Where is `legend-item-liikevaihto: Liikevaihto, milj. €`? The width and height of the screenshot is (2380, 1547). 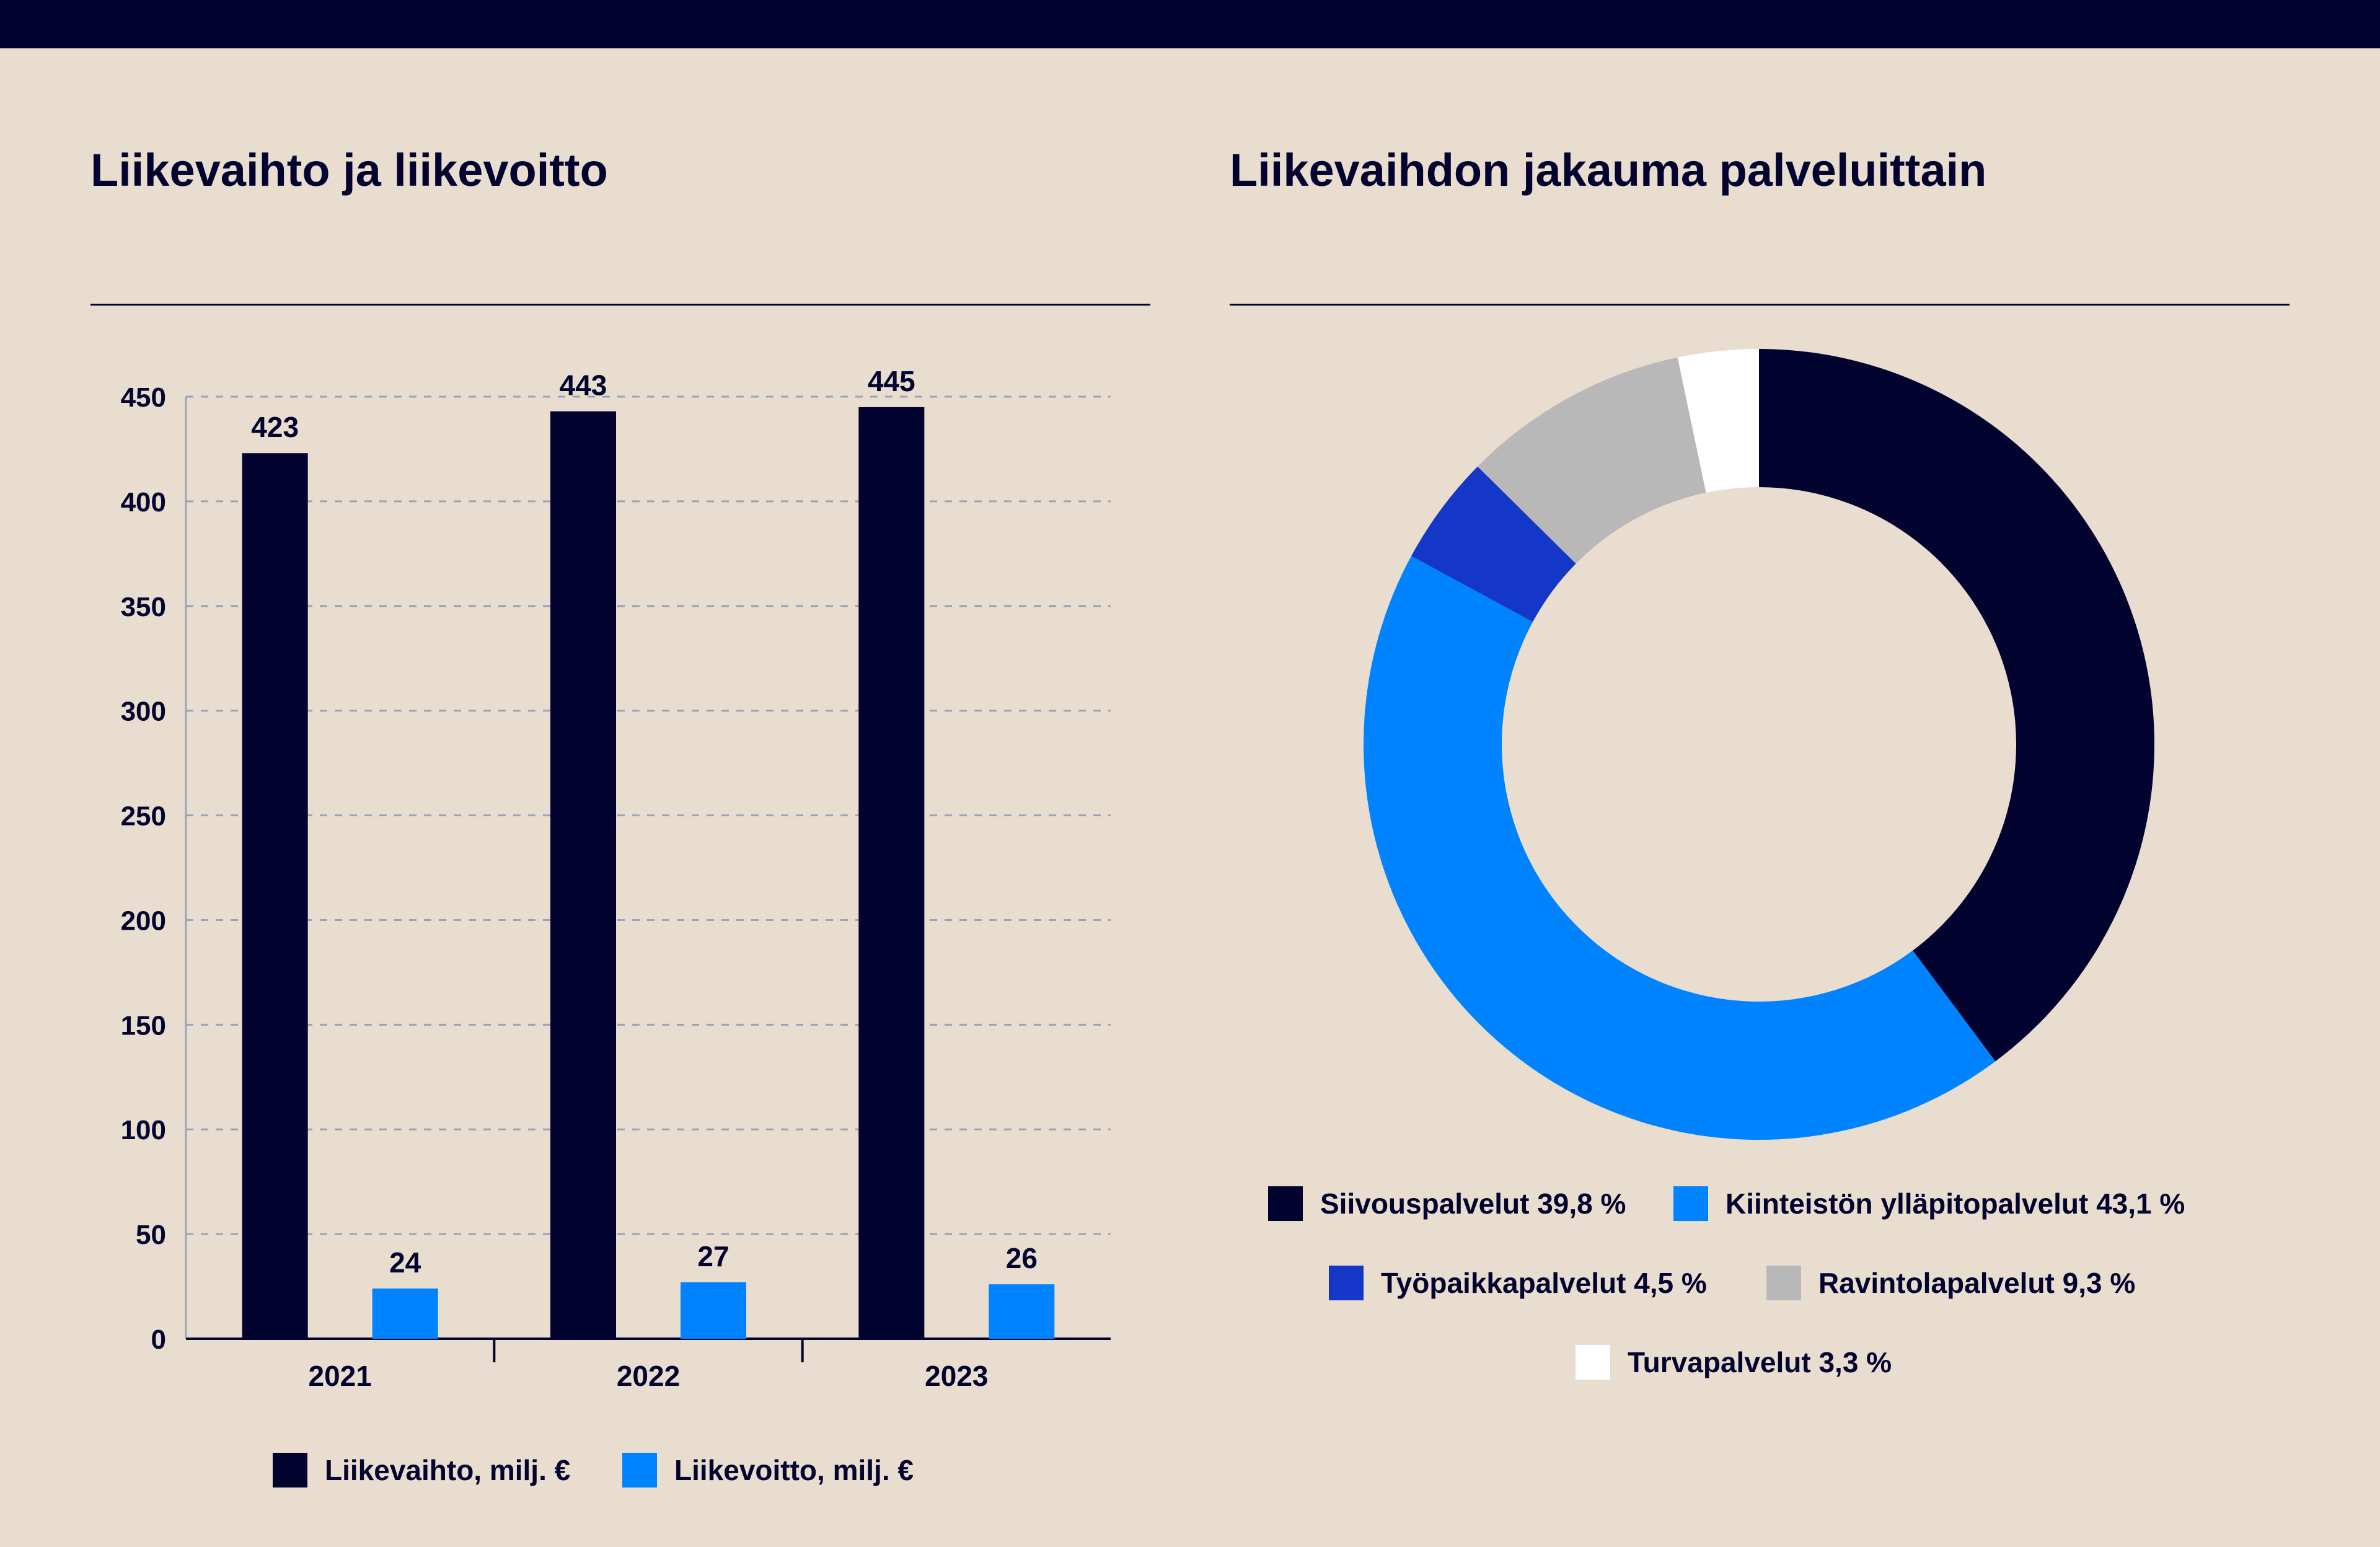
legend-item-liikevaihto: Liikevaihto, milj. € is located at coordinates (421, 1470).